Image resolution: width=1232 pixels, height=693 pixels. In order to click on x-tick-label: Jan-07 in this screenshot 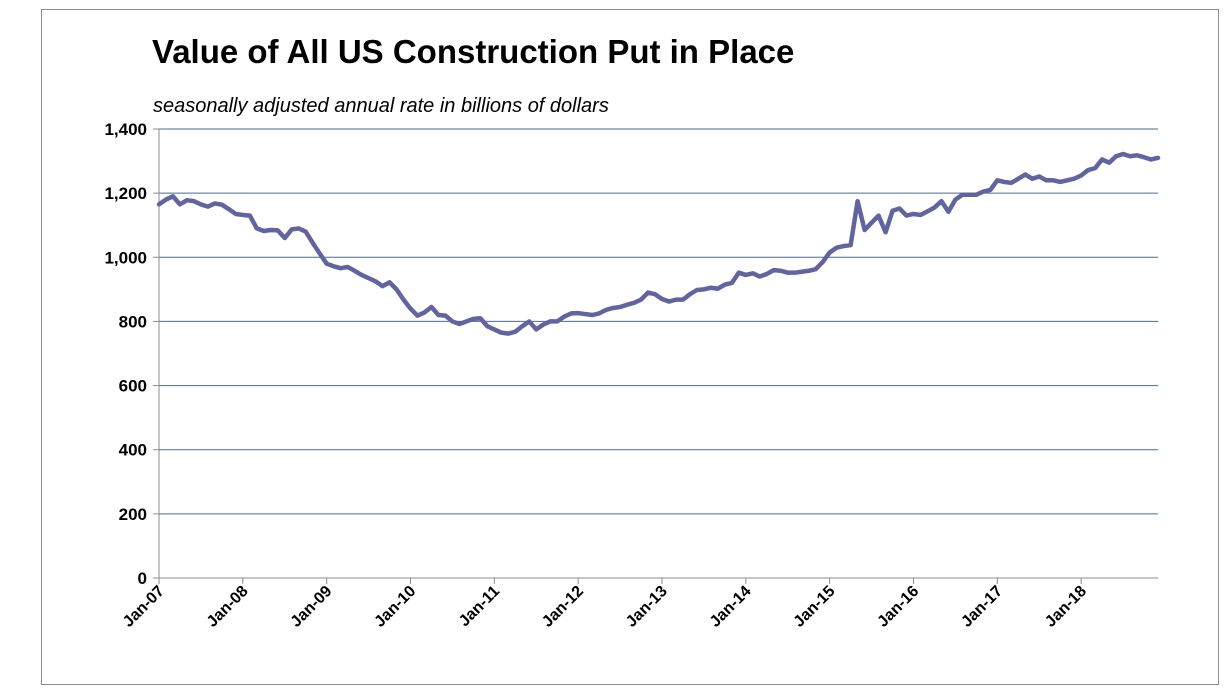, I will do `click(144, 607)`.